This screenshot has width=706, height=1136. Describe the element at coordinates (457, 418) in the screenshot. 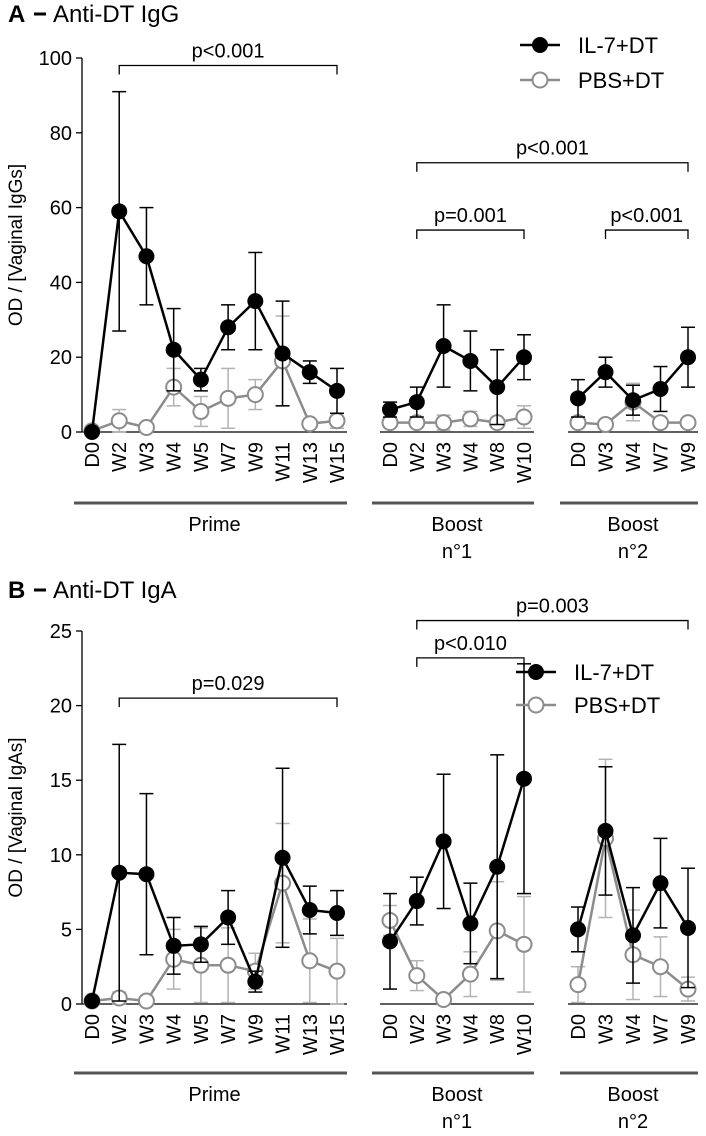

I see `series-pbs` at that location.